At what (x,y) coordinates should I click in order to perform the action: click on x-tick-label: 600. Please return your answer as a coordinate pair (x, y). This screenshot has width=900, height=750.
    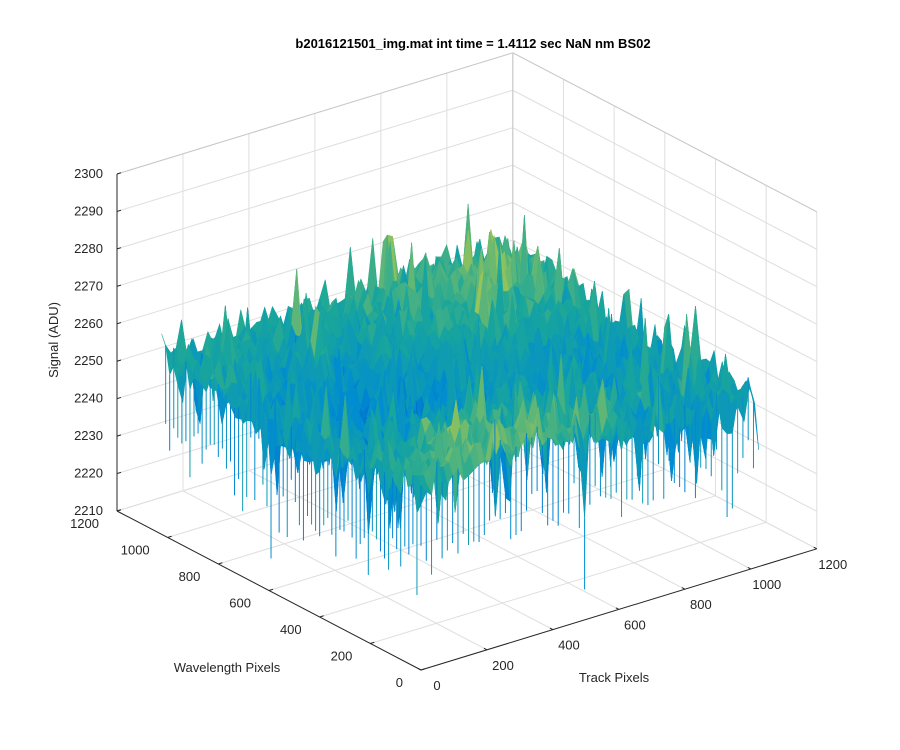
    Looking at the image, I should click on (635, 624).